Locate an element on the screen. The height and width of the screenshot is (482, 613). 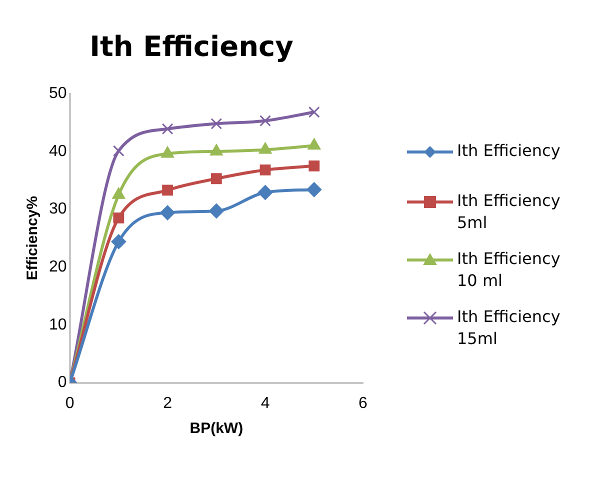
x-axis-title: BP(kW) is located at coordinates (217, 429).